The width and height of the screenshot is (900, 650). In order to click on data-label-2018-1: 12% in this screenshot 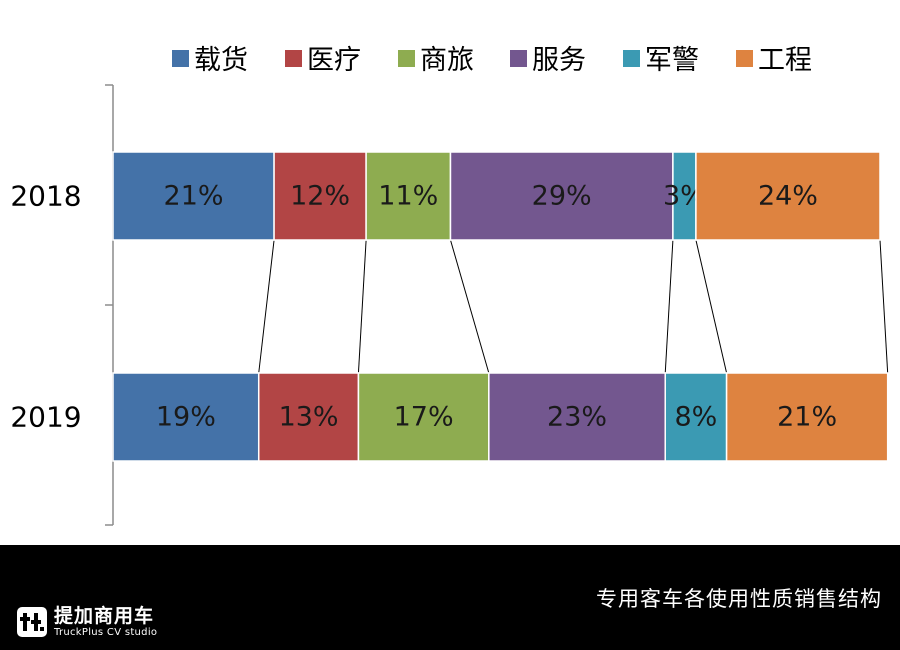, I will do `click(320, 196)`.